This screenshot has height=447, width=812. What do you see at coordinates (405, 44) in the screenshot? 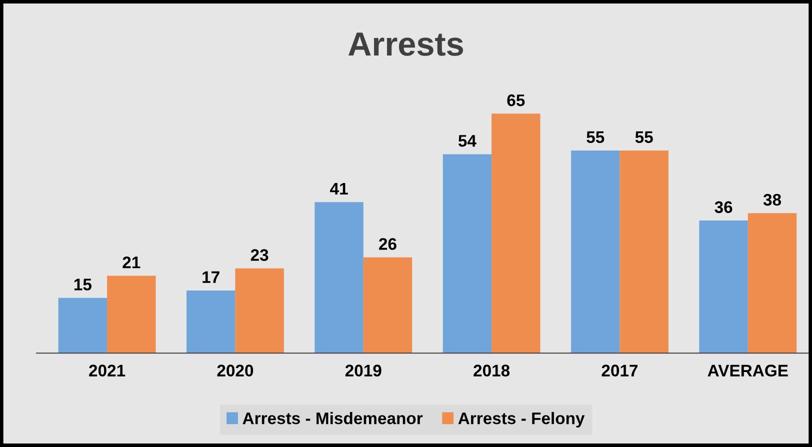
I see `chart-title: Arrests` at bounding box center [405, 44].